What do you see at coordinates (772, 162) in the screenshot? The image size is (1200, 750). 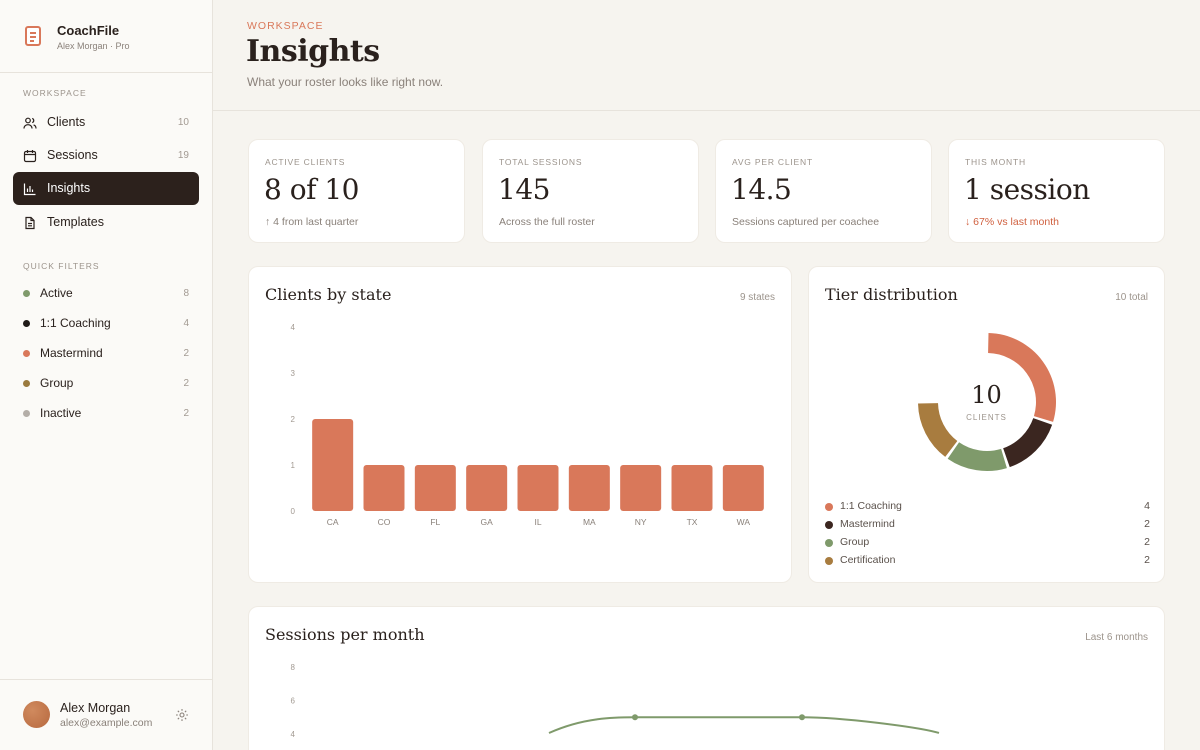 I see `stat-label: AVG PER CLIENT` at bounding box center [772, 162].